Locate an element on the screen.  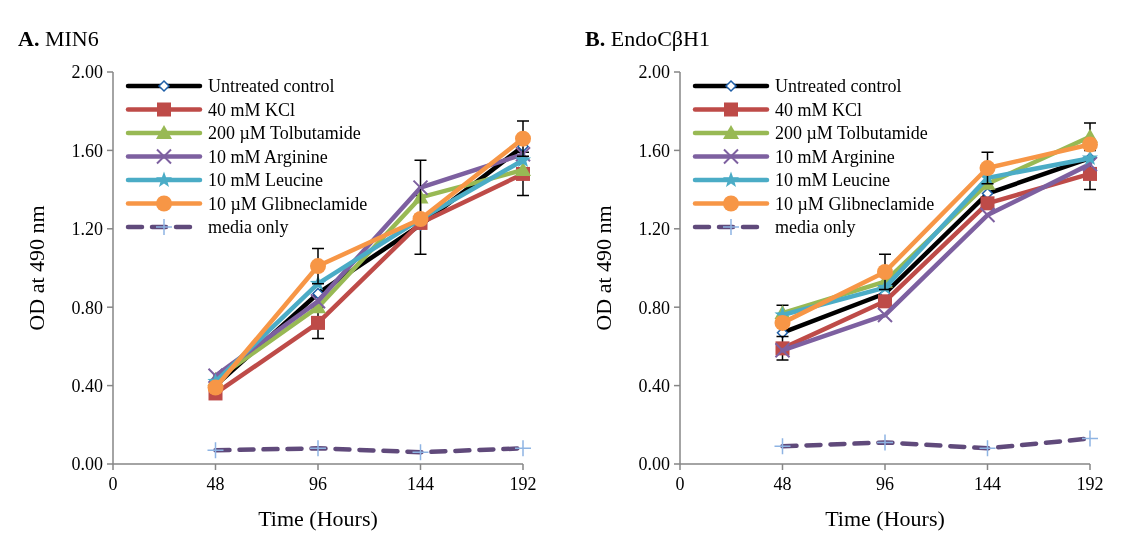
chart-title: A. MIN6 is located at coordinates (58, 38).